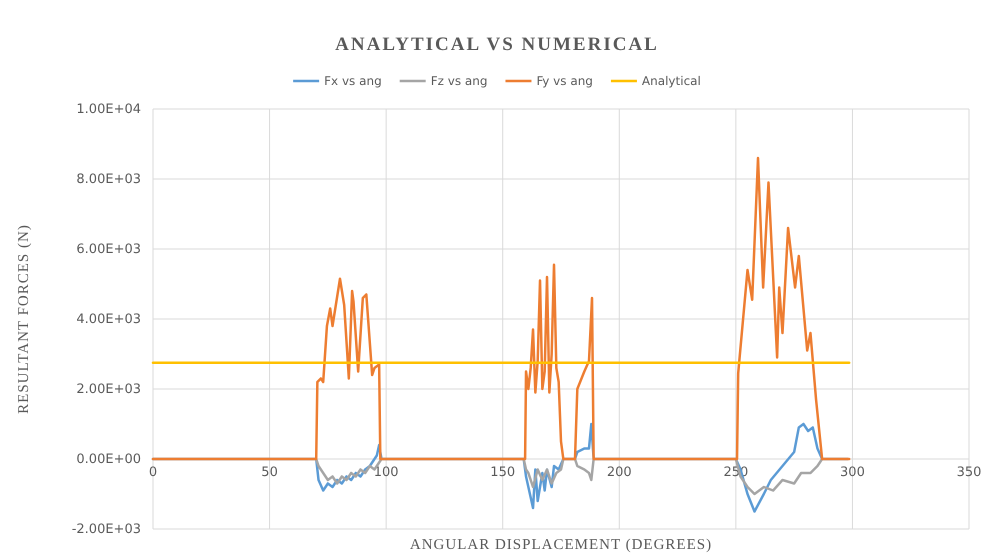  Describe the element at coordinates (503, 472) in the screenshot. I see `x-tick-label: 150` at that location.